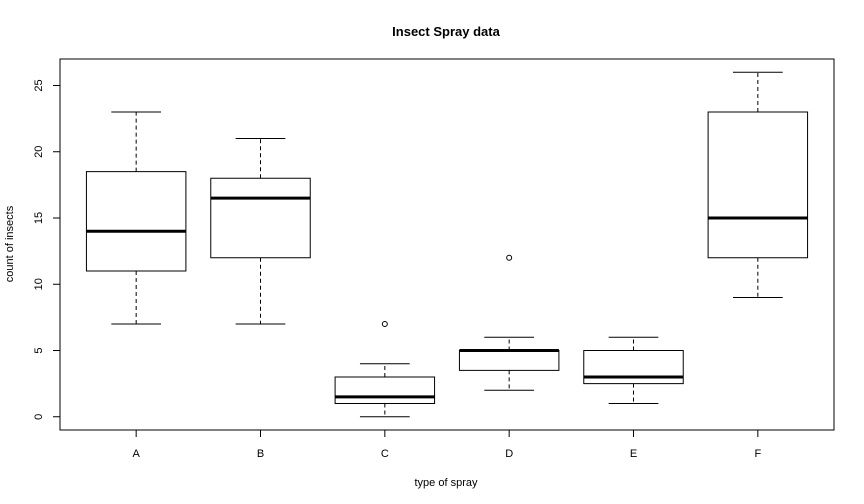  Describe the element at coordinates (509, 454) in the screenshot. I see `x-tick-label: D` at that location.